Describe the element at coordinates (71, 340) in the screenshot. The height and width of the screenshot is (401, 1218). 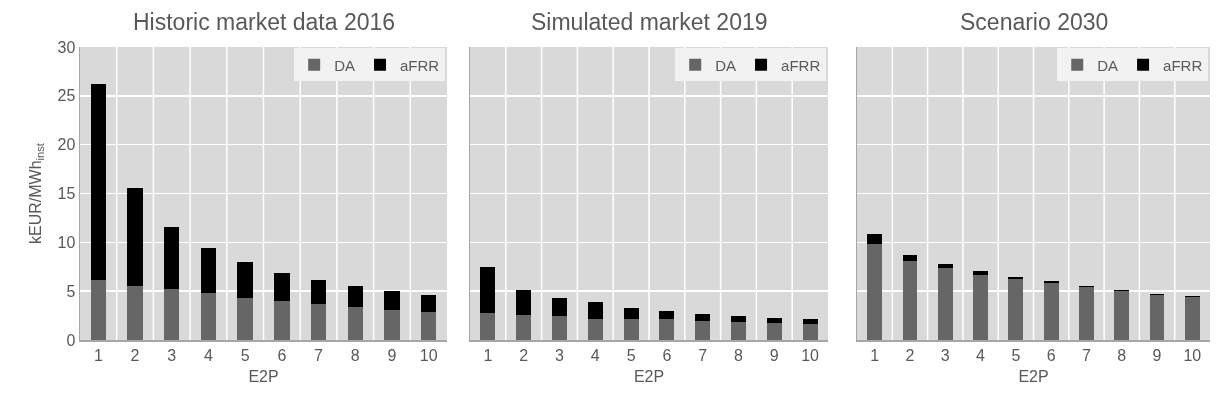
I see `y-tick-label: 0` at that location.